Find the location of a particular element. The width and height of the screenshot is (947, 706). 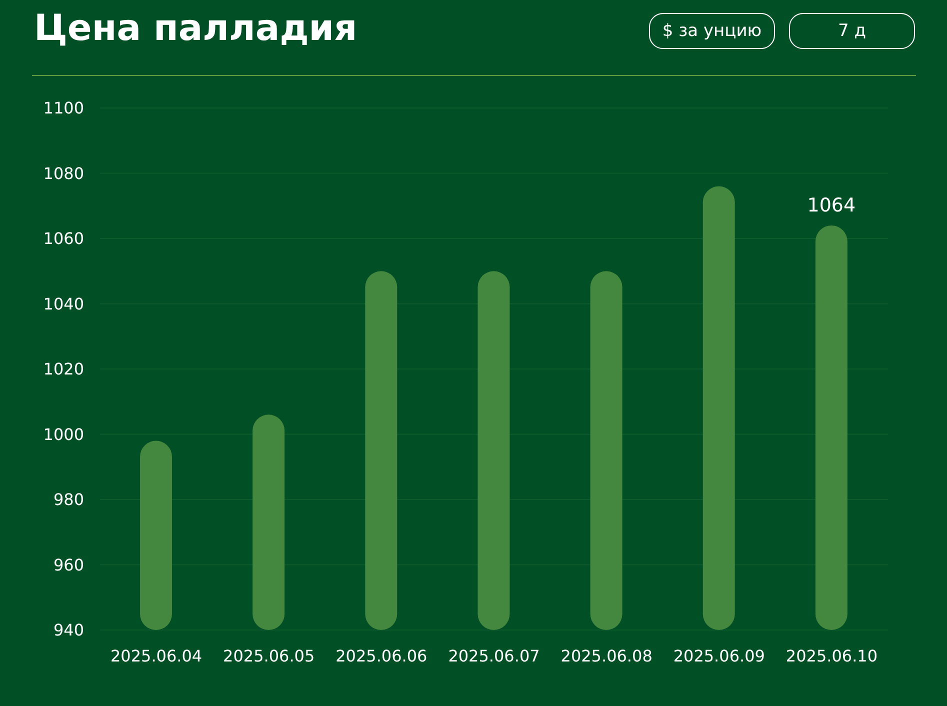

y-tick-label: 1100 is located at coordinates (63, 108).